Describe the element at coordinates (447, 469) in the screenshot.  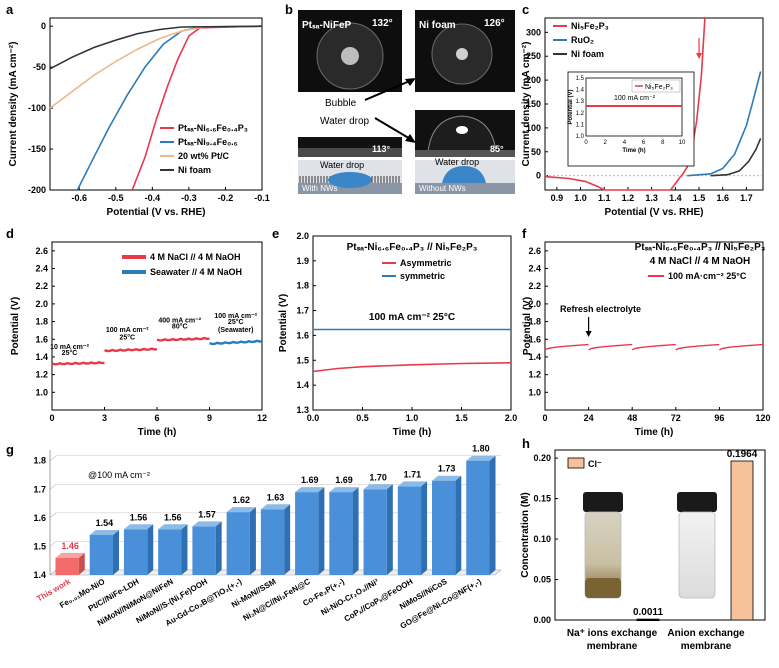
I see `bar-value-label-11: 1.73` at that location.